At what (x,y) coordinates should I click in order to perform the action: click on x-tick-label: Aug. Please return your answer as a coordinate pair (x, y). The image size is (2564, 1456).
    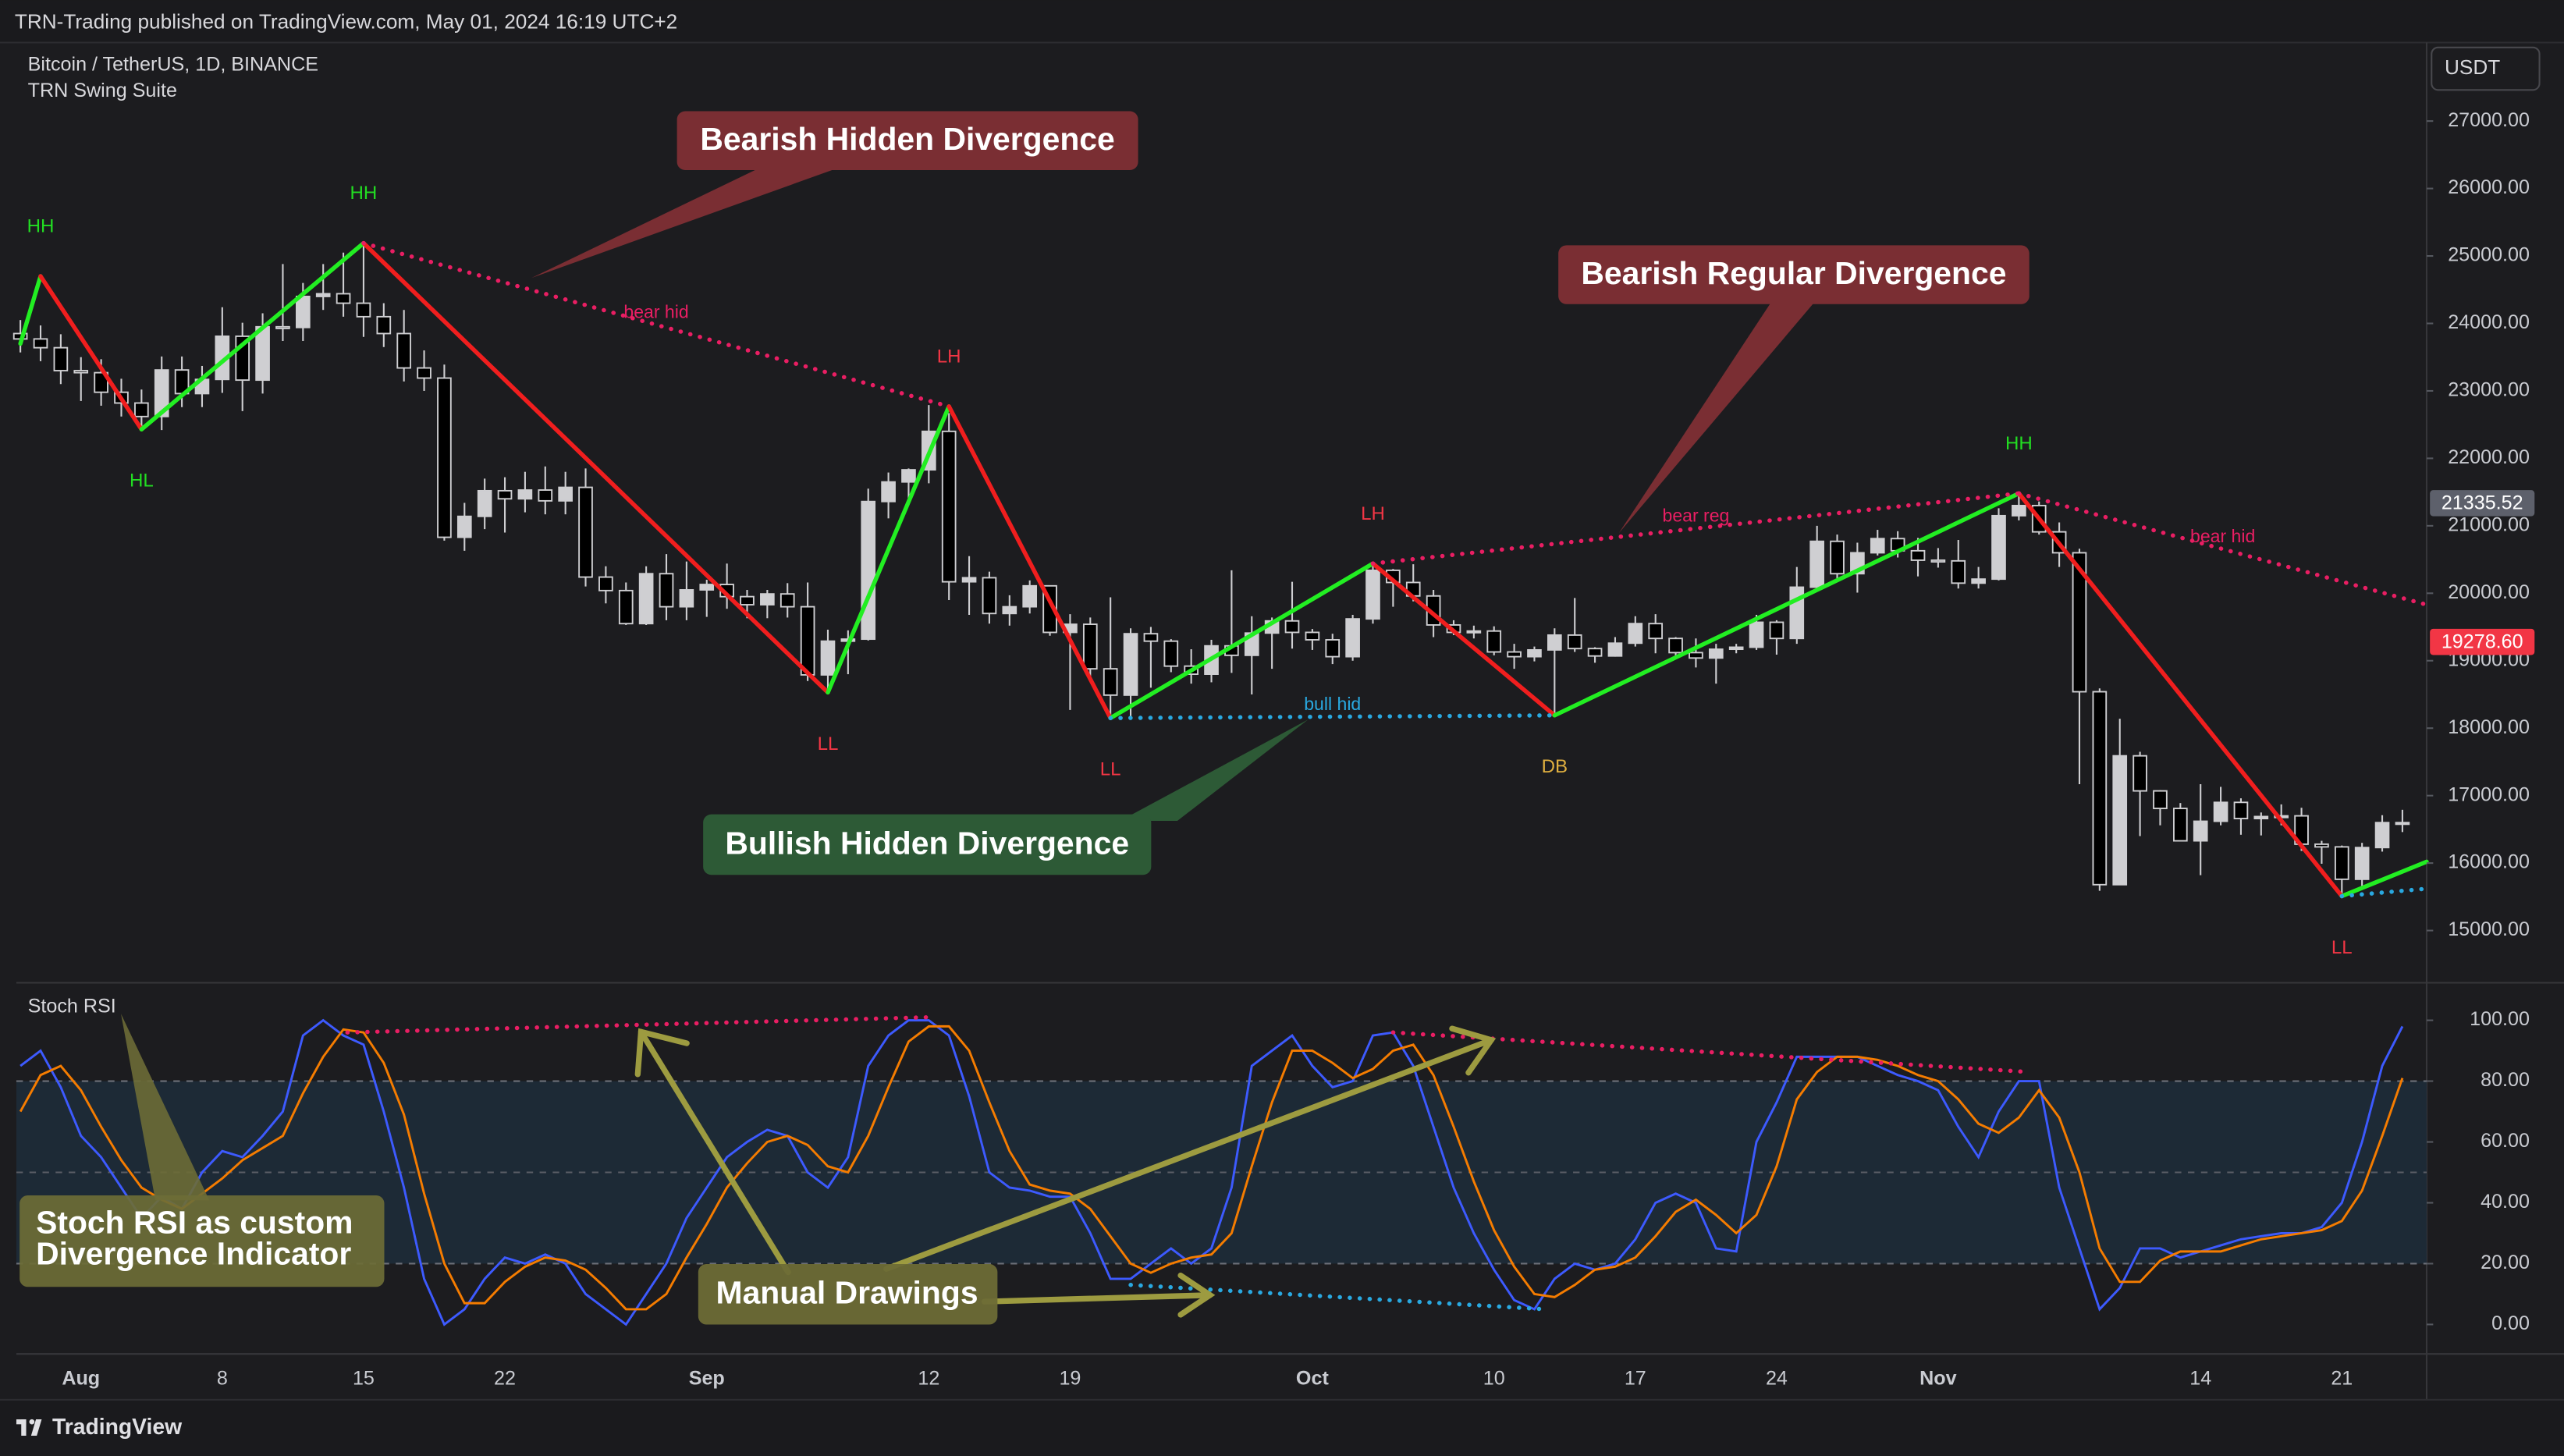
    Looking at the image, I should click on (81, 1378).